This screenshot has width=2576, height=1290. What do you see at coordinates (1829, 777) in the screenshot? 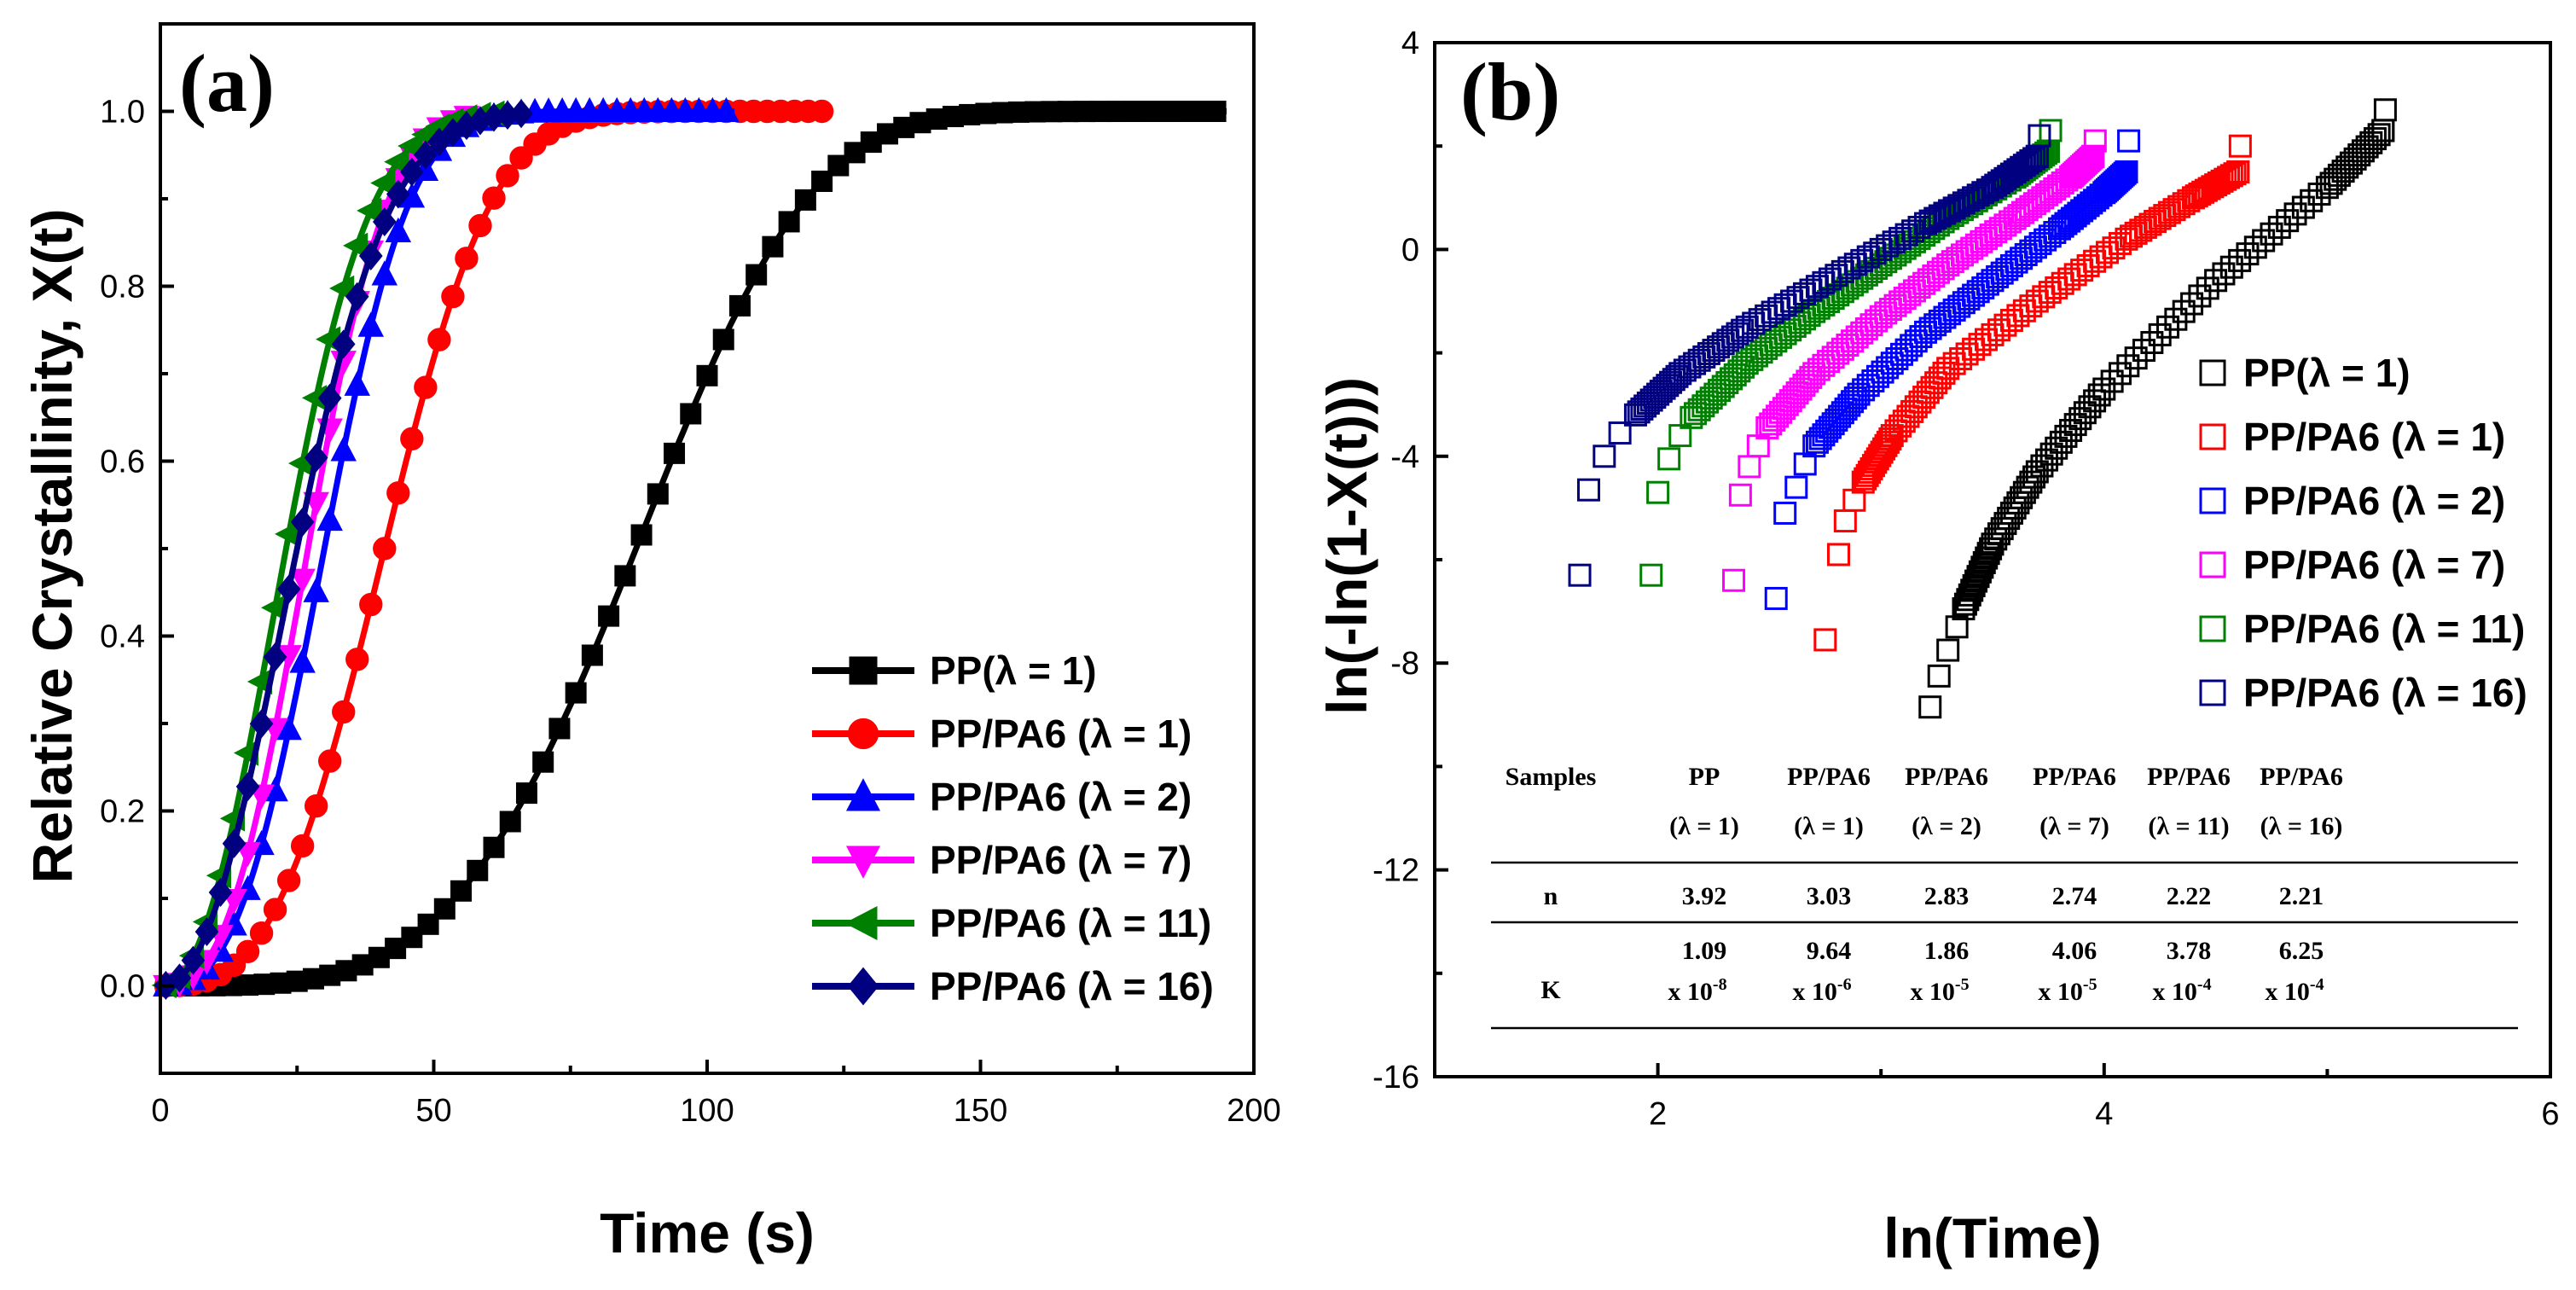
I see `table-header: PP/PA6` at bounding box center [1829, 777].